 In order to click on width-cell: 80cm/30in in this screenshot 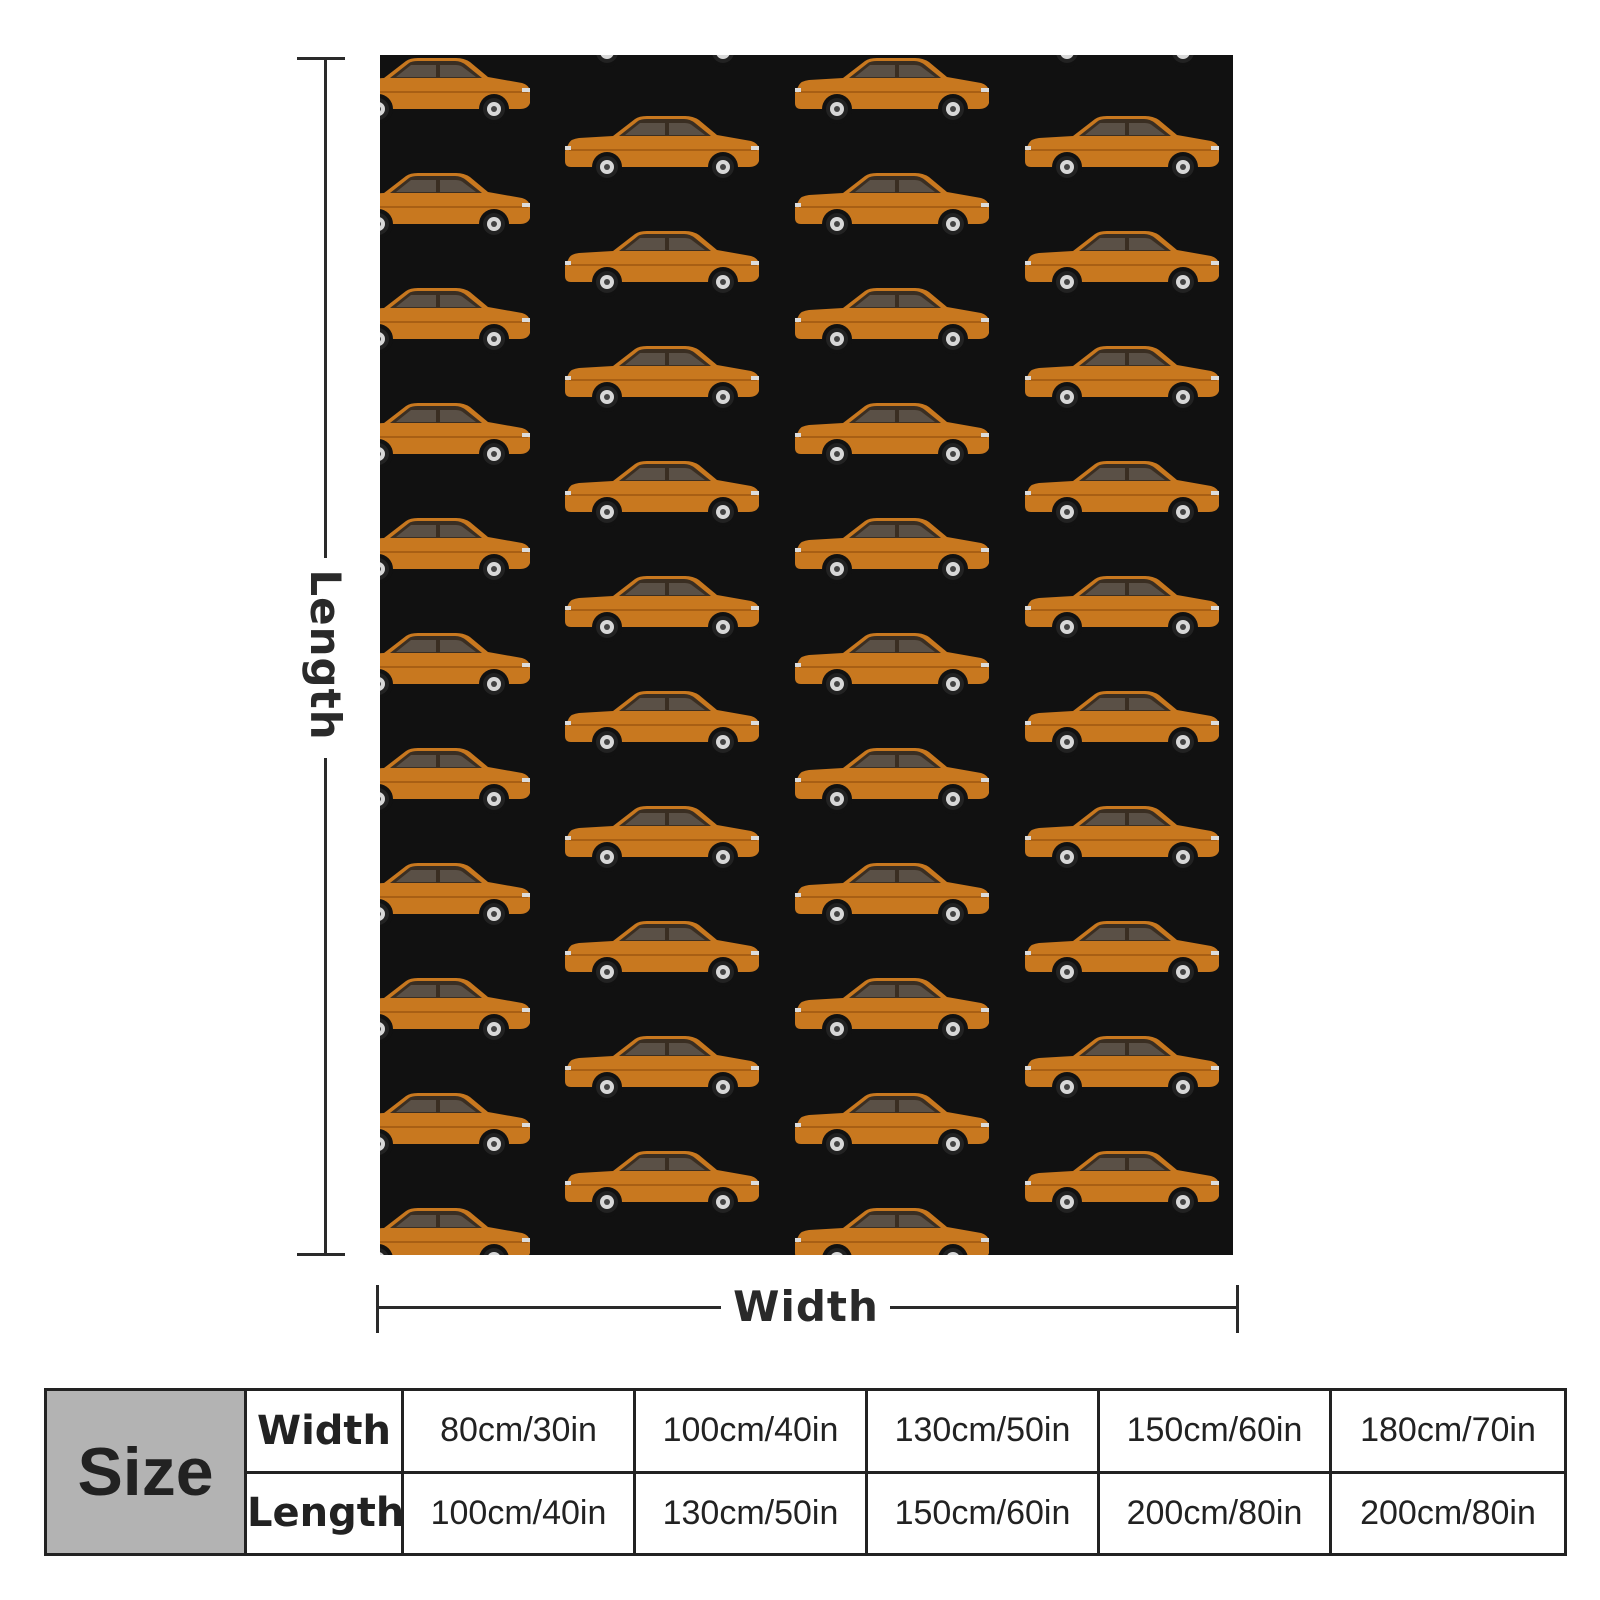, I will do `click(519, 1431)`.